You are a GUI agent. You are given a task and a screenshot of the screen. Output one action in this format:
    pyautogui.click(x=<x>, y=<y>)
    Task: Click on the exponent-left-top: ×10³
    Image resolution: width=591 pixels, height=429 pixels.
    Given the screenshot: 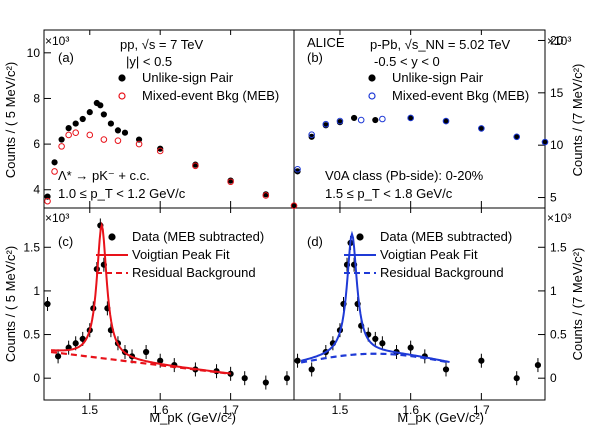 What is the action you would take?
    pyautogui.click(x=57, y=41)
    